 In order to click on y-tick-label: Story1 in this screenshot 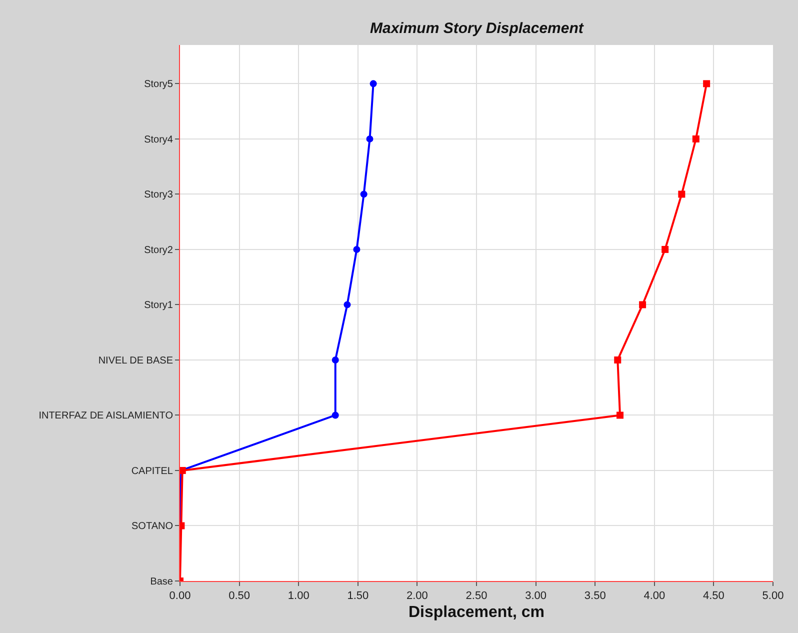, I will do `click(159, 306)`.